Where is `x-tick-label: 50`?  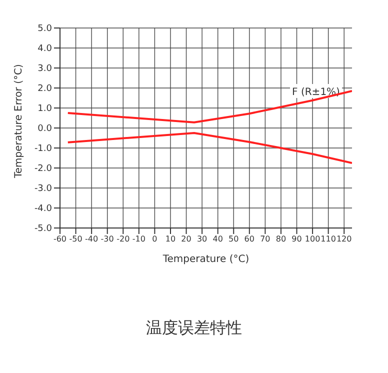 x-tick-label: 50 is located at coordinates (233, 239).